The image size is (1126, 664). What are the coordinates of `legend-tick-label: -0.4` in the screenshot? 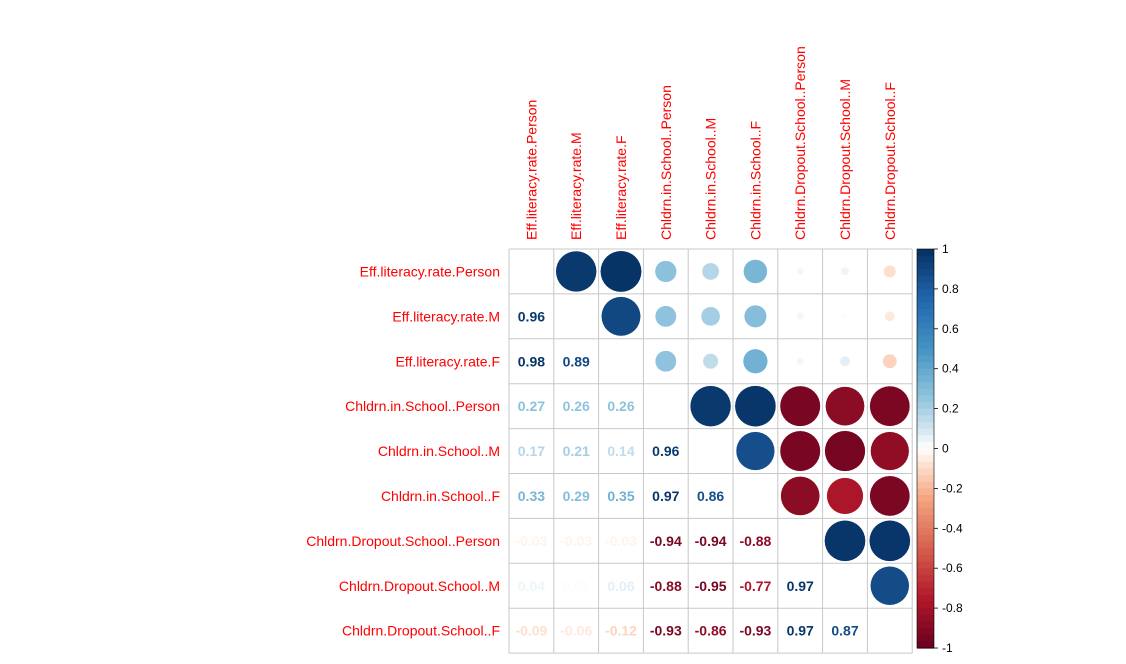 It's located at (952, 528).